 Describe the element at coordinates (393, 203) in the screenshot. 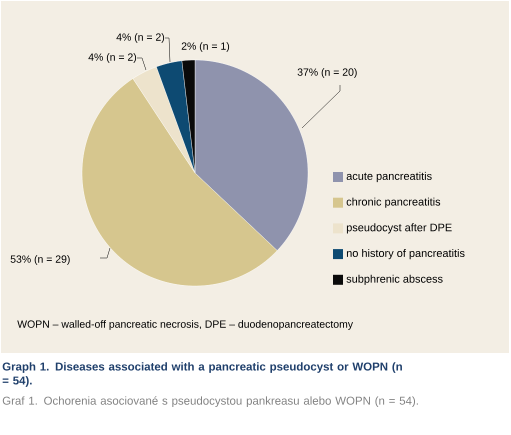

I see `legend-label: chronic pancreatitis` at that location.